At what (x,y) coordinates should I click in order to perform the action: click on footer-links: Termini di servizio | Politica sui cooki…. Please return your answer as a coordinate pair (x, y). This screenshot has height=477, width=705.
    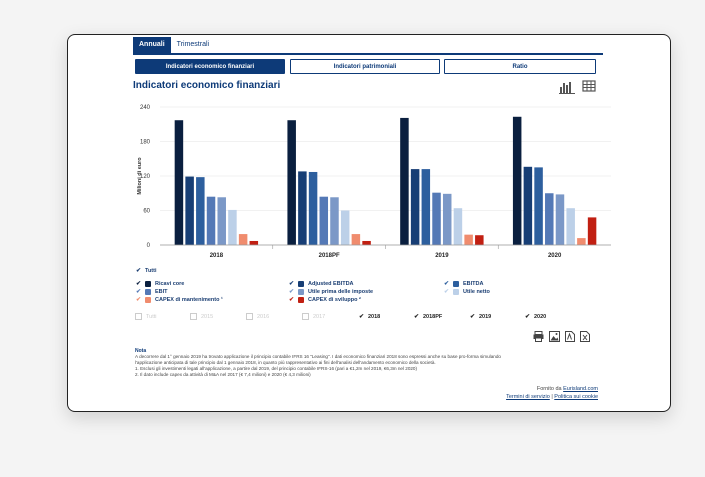
    Looking at the image, I should click on (552, 397).